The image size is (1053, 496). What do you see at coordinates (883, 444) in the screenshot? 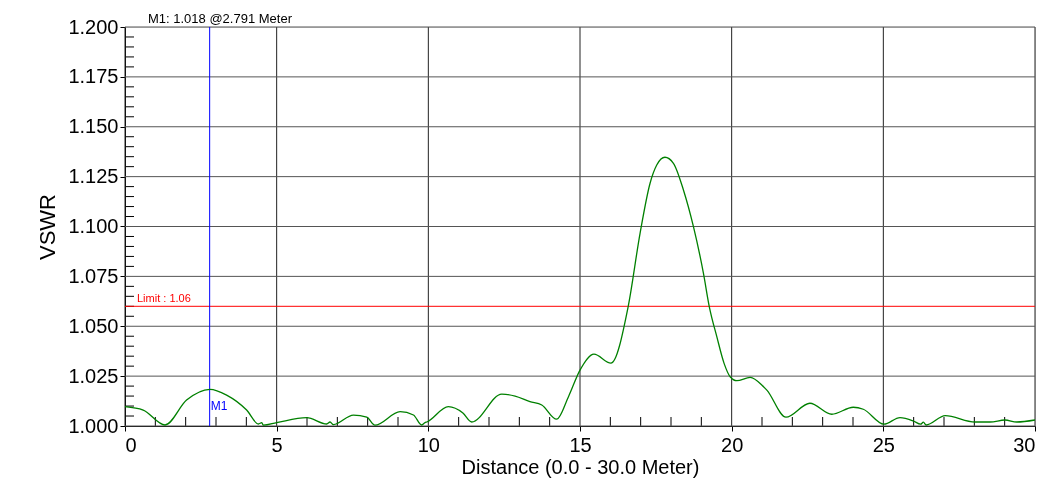
I see `x-tick-label: 25` at bounding box center [883, 444].